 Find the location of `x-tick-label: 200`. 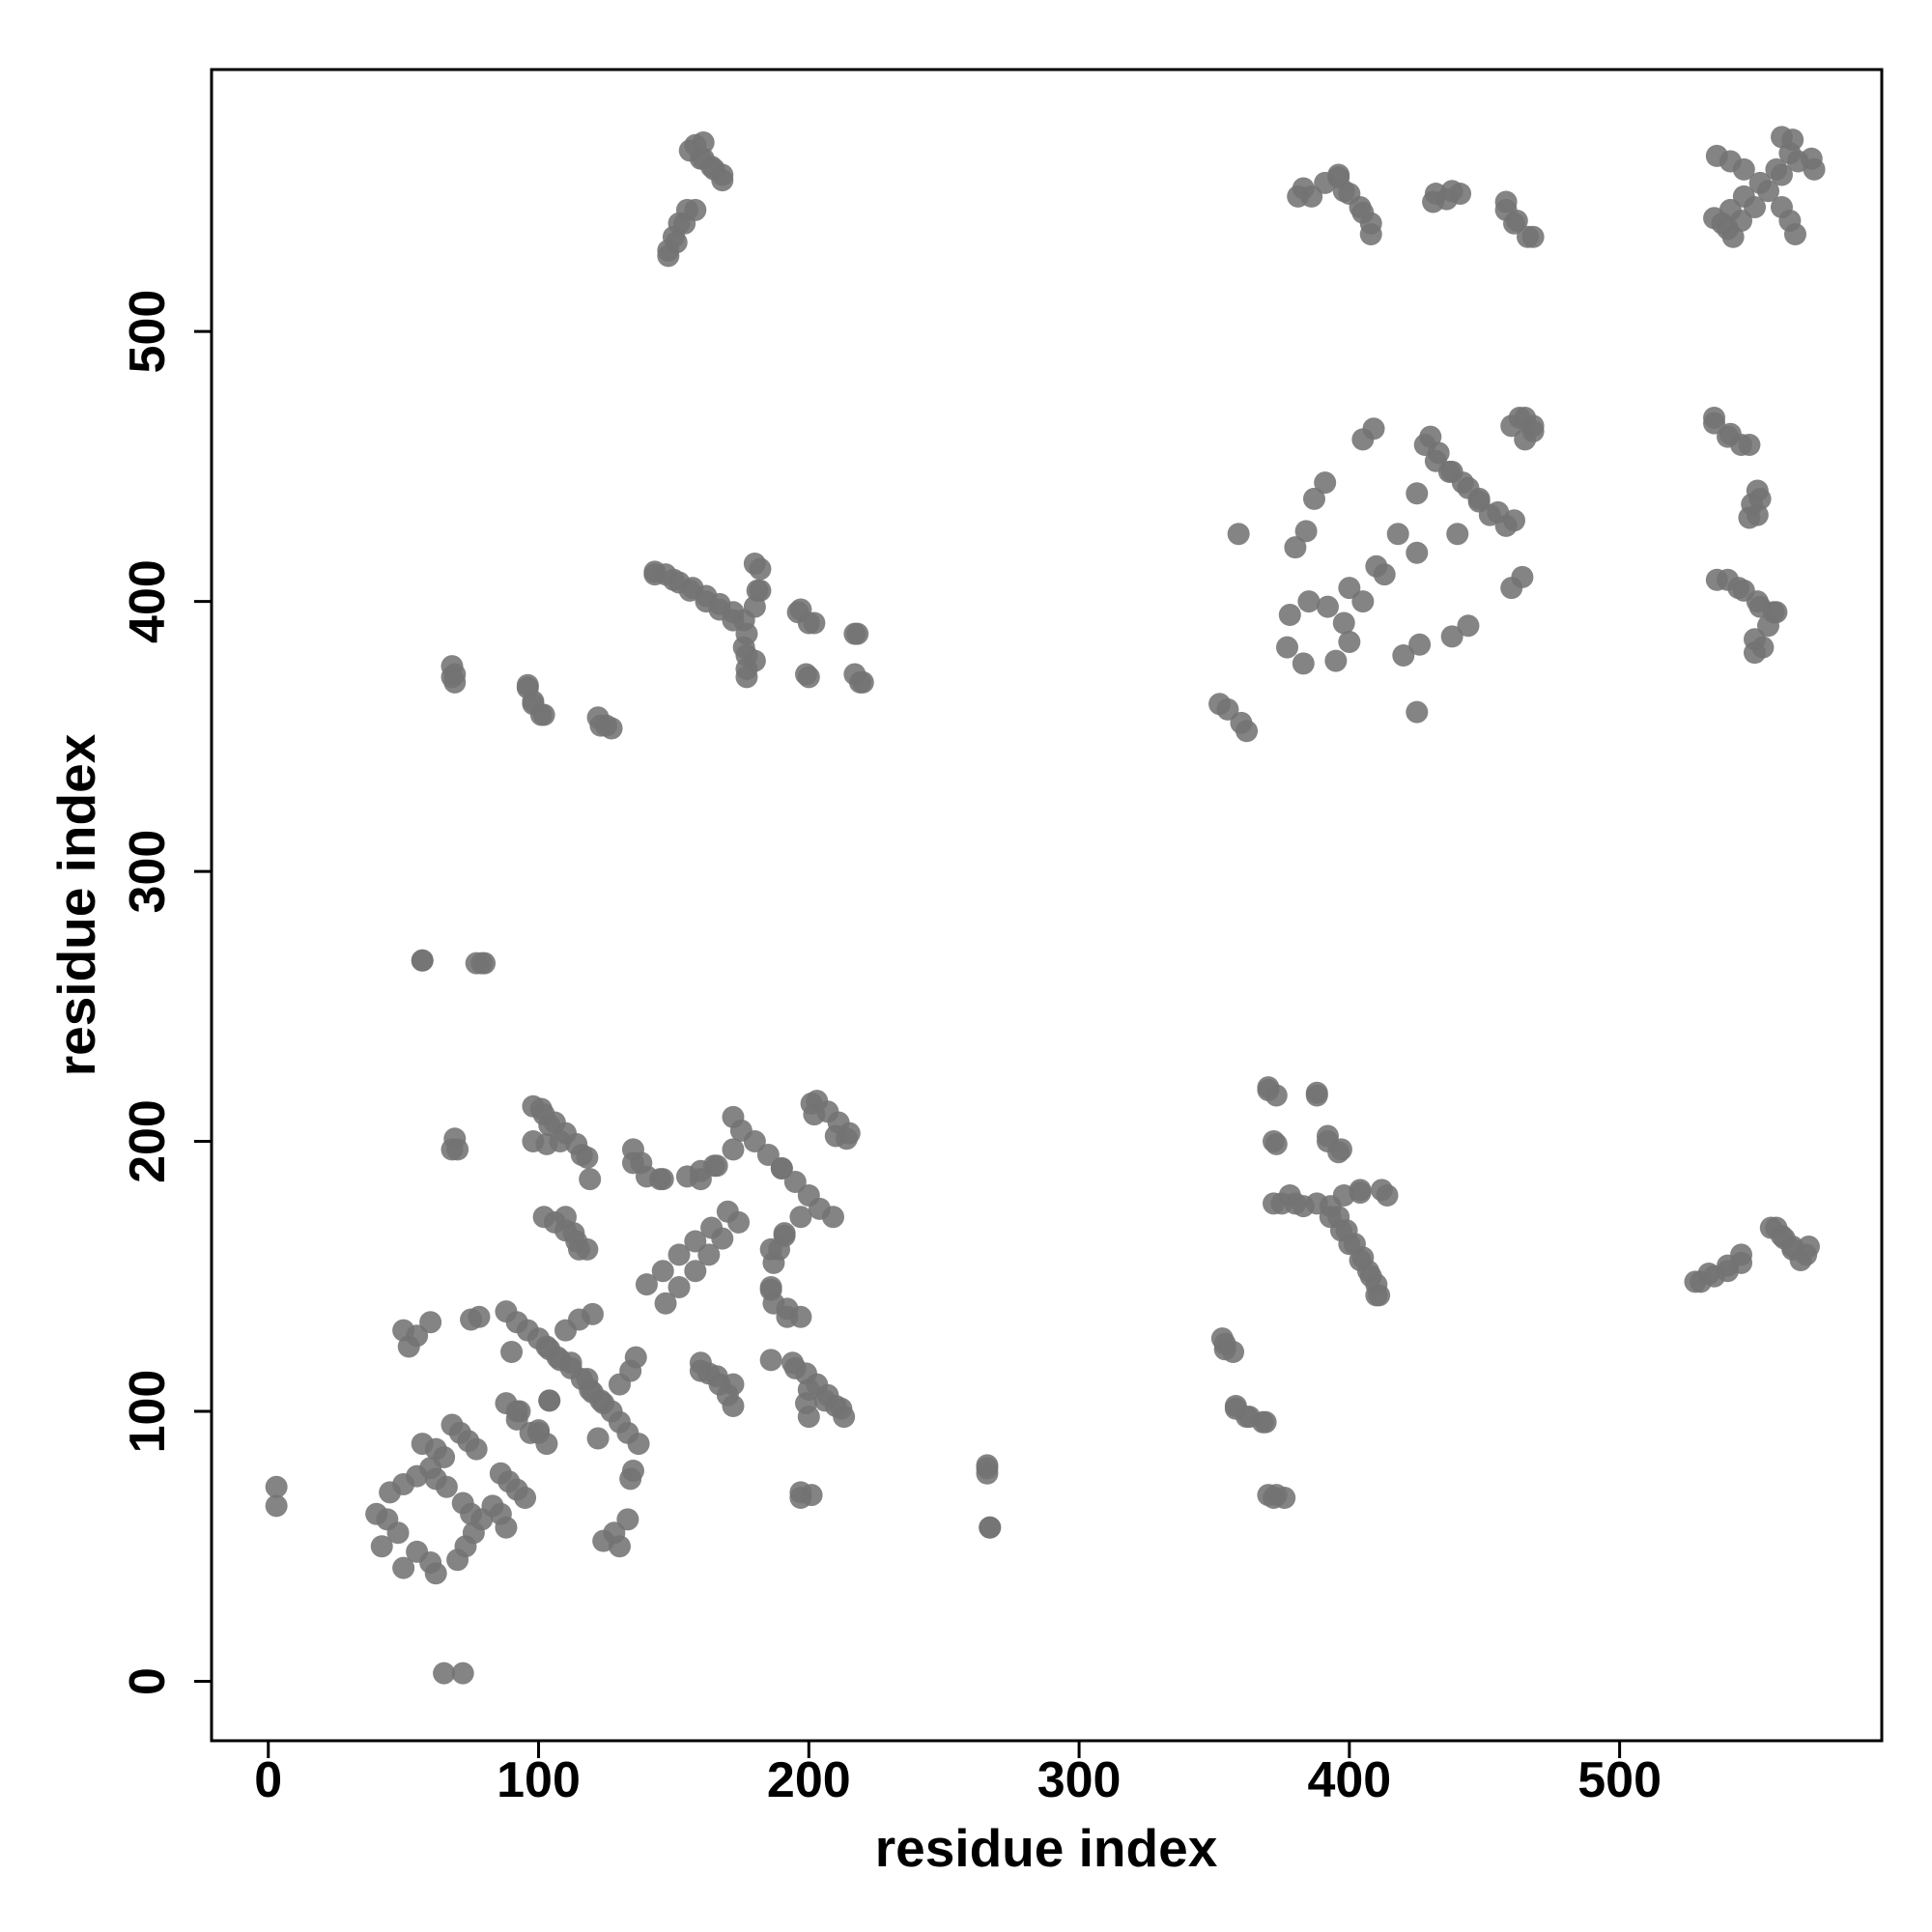

x-tick-label: 200 is located at coordinates (809, 1780).